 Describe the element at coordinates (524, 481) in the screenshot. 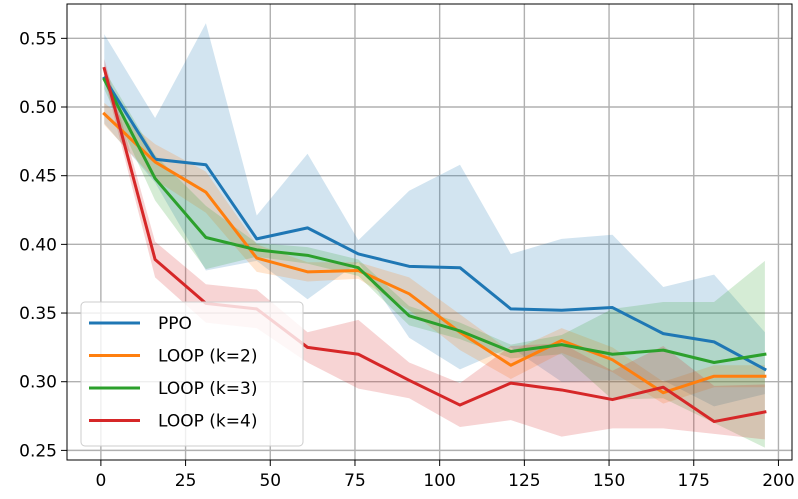

I see `x-tick-label: 125` at that location.